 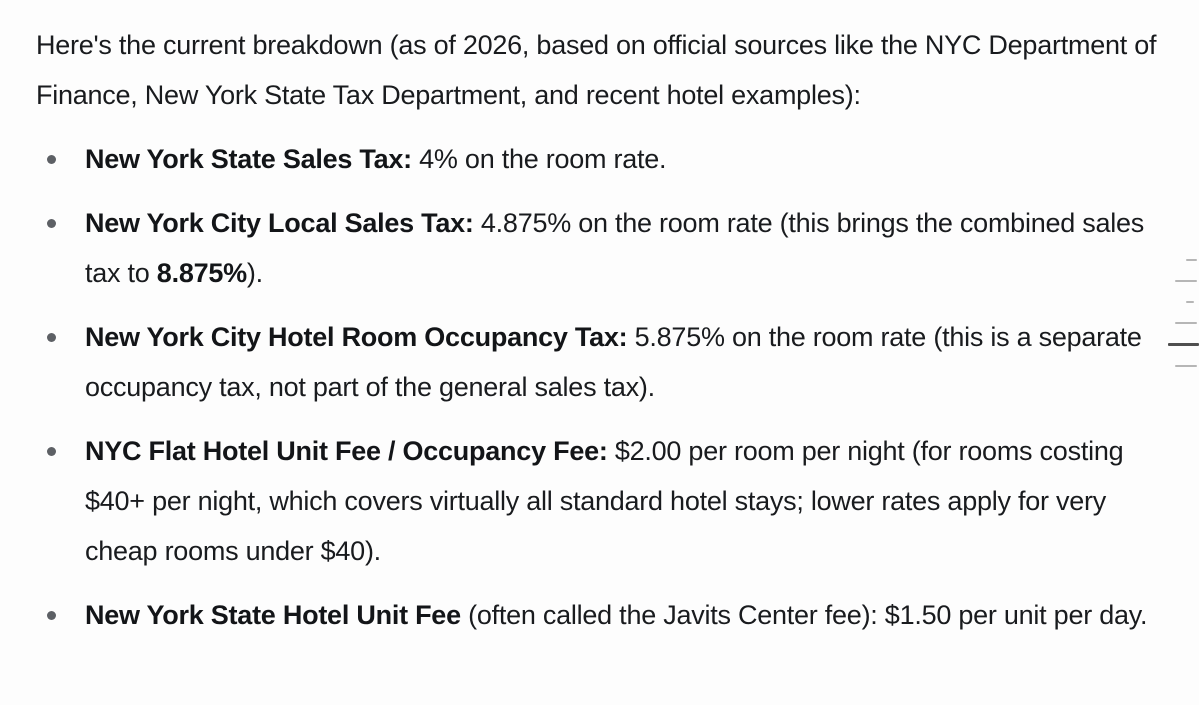 I want to click on text-segment: New York City Hotel Room Occupancy Tax:, so click(x=356, y=337).